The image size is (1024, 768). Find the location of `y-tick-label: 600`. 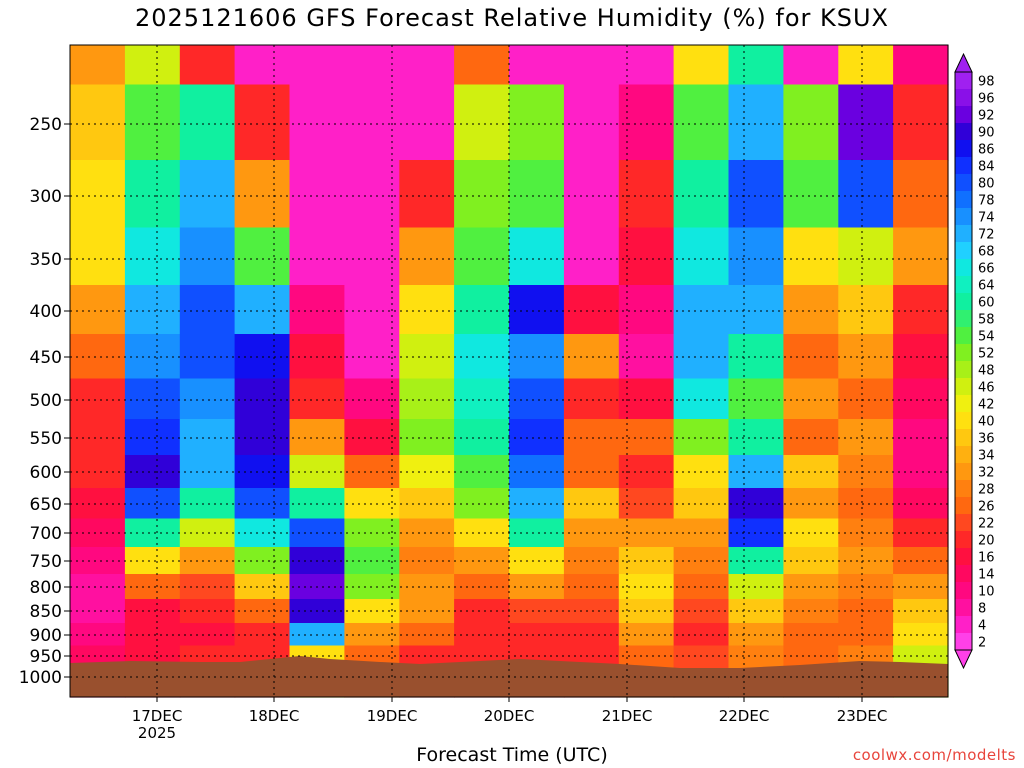

y-tick-label: 600 is located at coordinates (46, 473).